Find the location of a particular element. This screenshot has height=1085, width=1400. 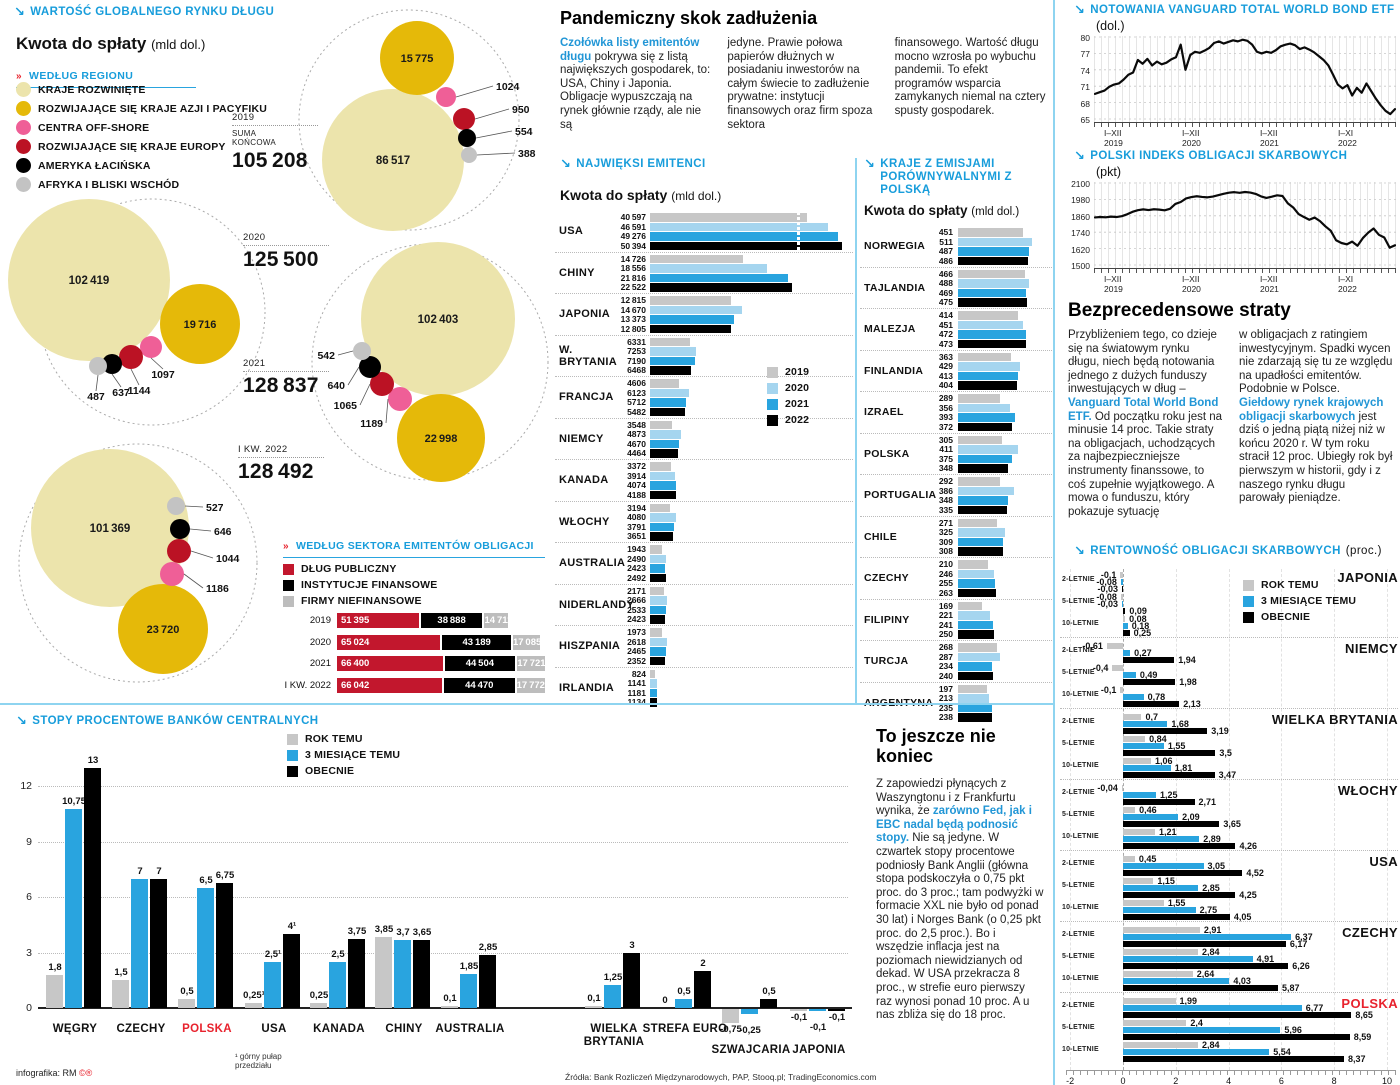

subtitle-unit: (mld dol.) is located at coordinates (696, 196).